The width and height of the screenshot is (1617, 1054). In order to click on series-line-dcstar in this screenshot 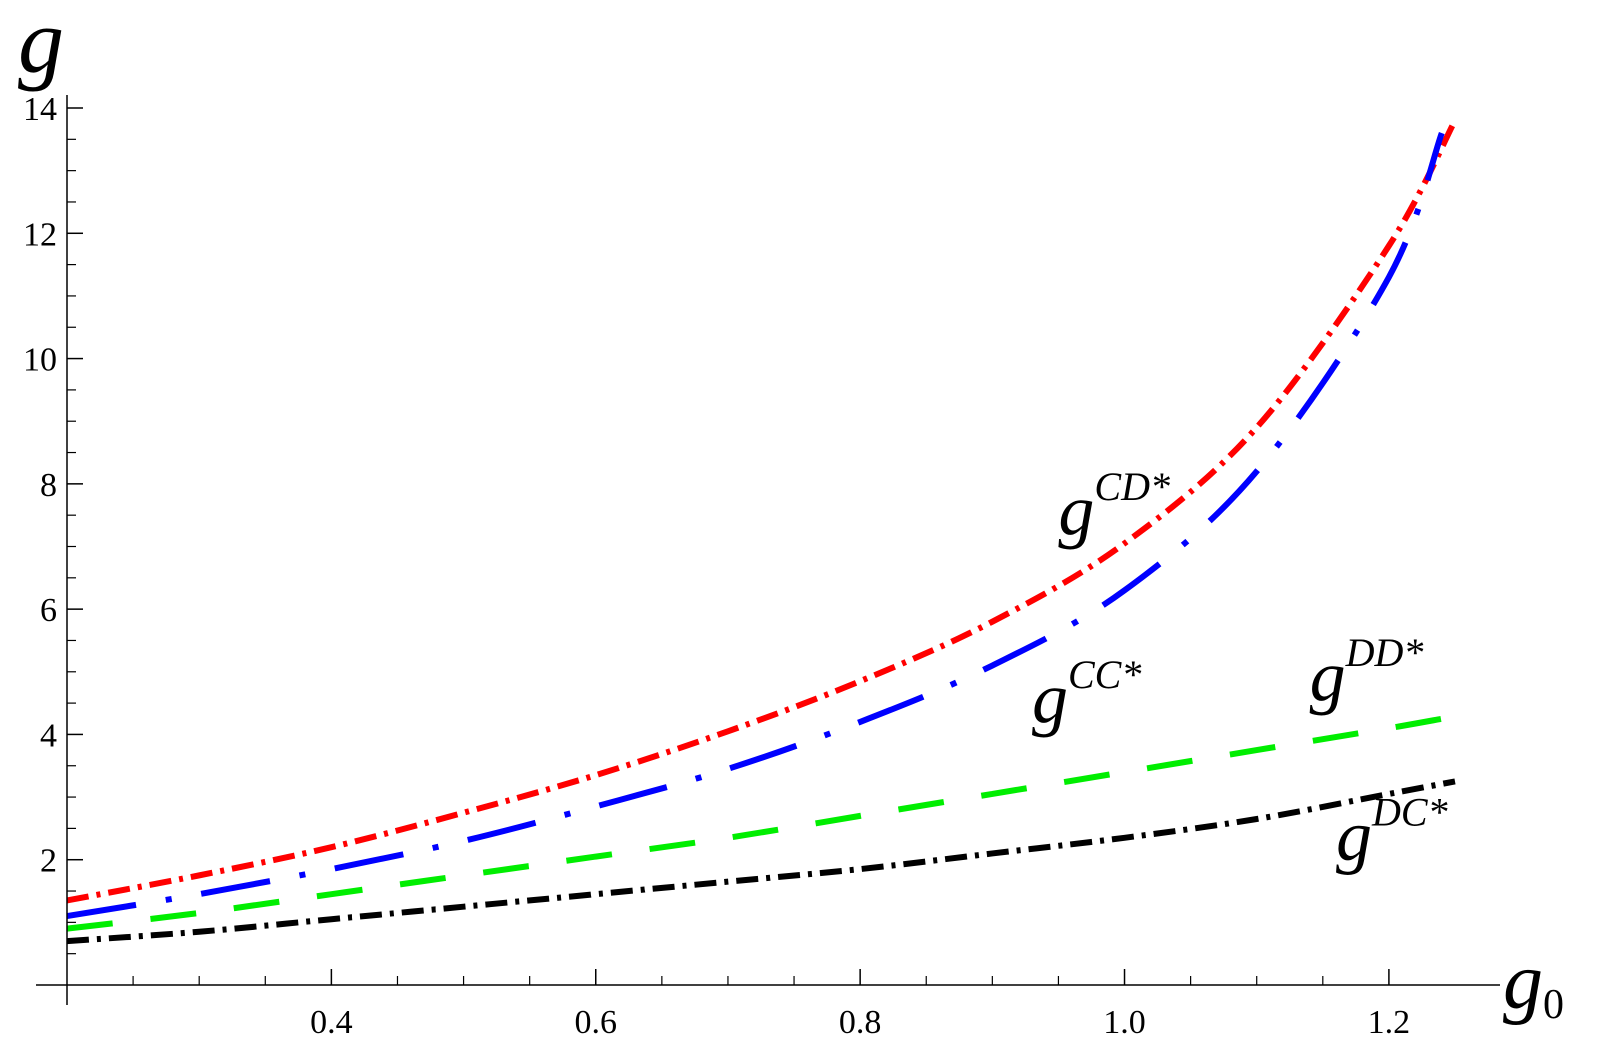, I will do `click(761, 861)`.